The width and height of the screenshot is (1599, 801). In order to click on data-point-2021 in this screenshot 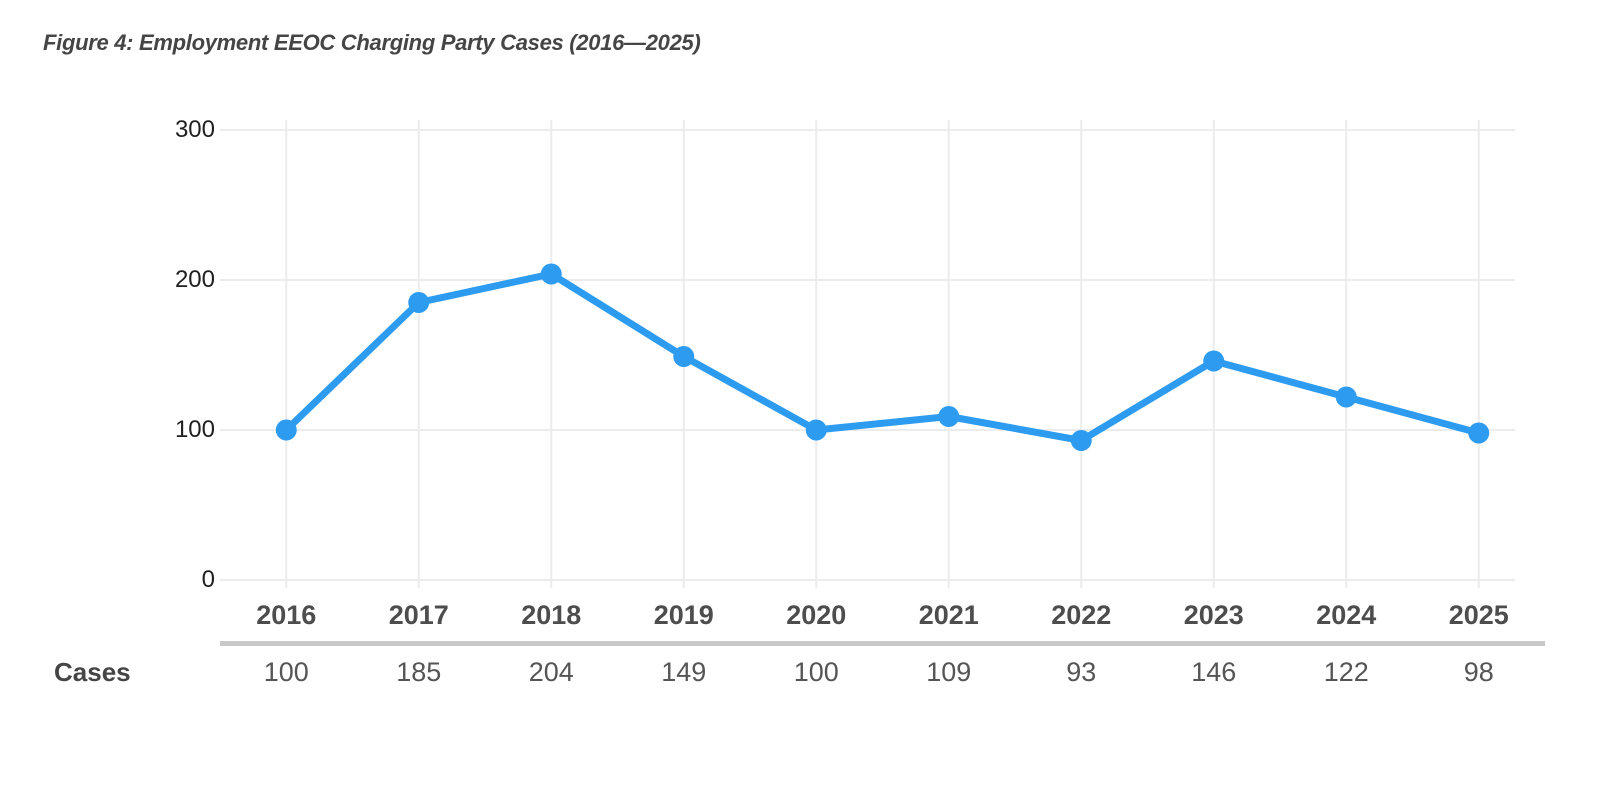, I will do `click(949, 416)`.